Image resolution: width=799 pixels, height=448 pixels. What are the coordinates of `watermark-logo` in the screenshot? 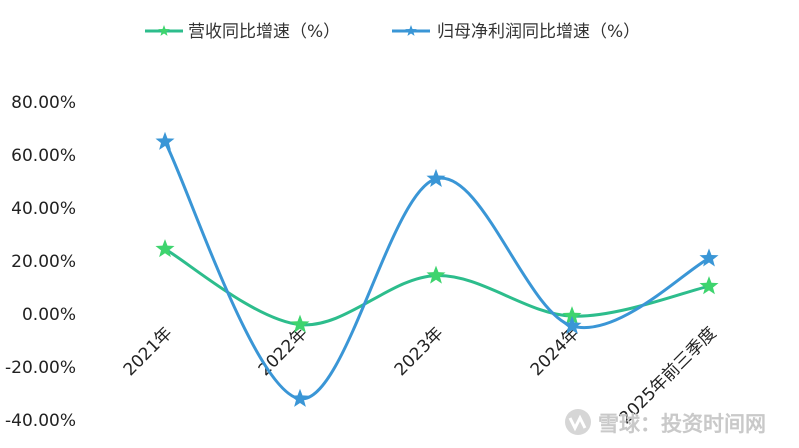 It's located at (578, 422).